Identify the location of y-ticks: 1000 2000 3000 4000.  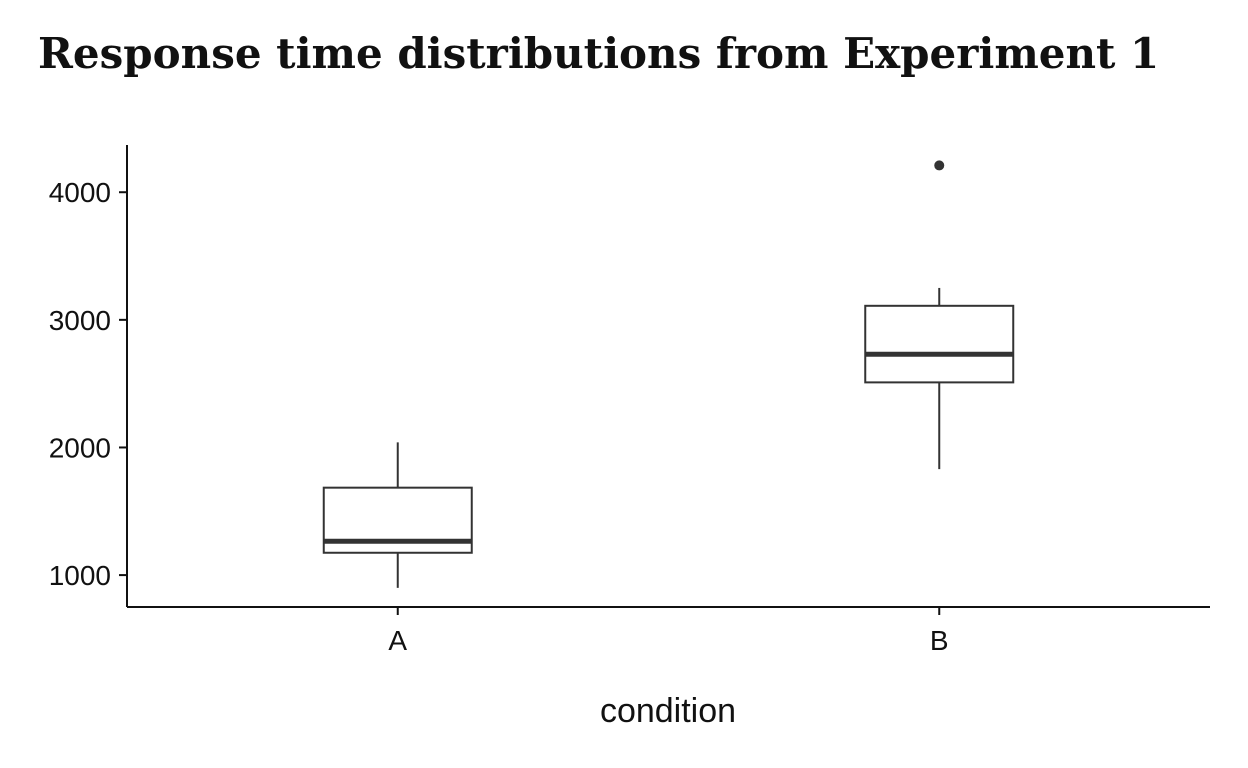
(88, 384).